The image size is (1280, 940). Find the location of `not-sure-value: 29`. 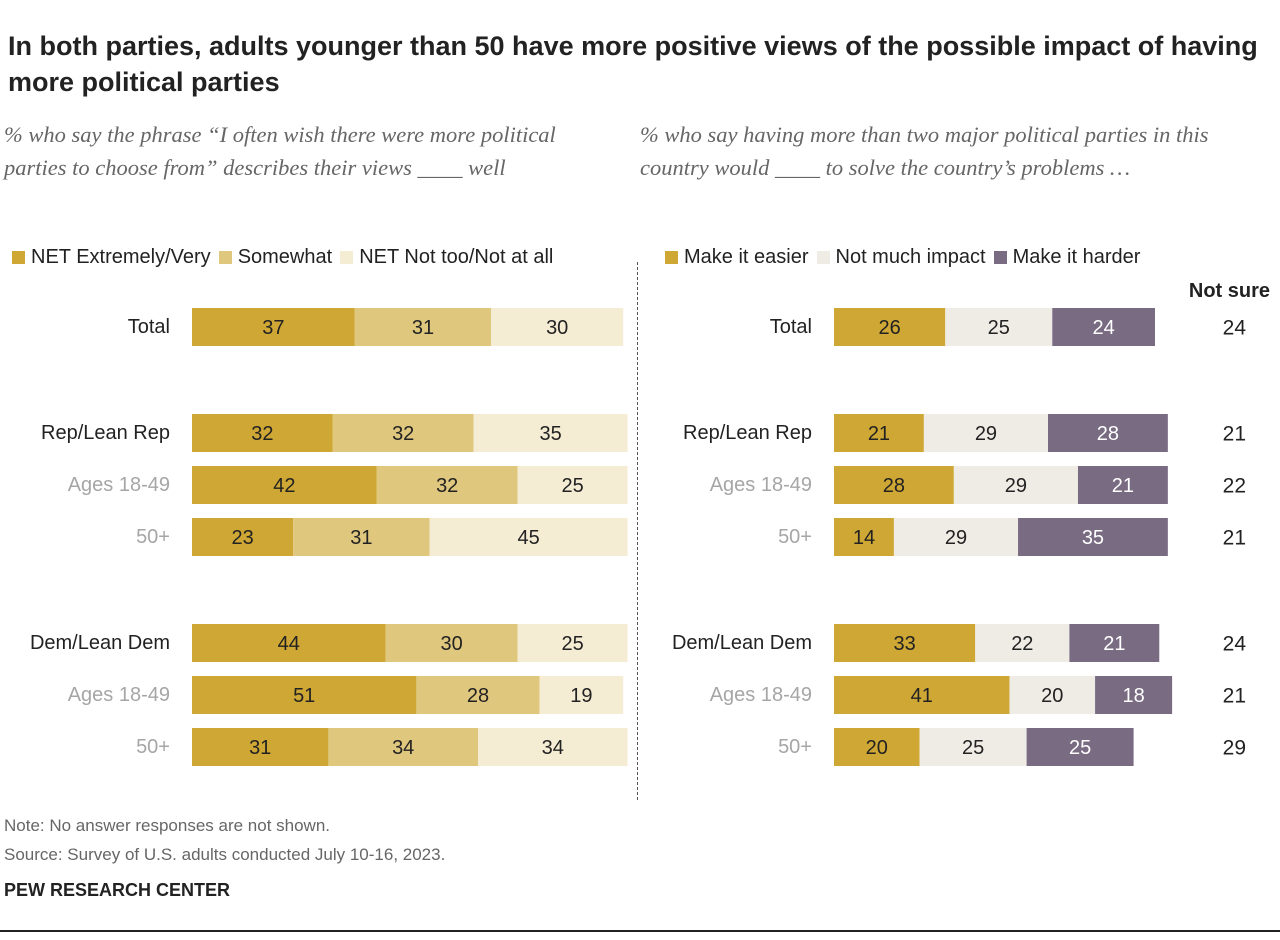

not-sure-value: 29 is located at coordinates (1234, 748).